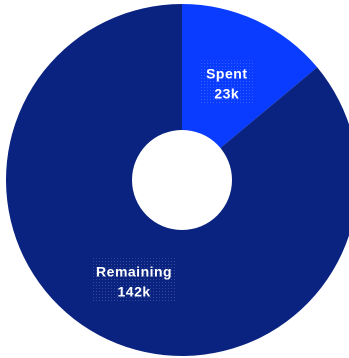 This screenshot has width=349, height=358. I want to click on slice-name-label: Remaining, so click(134, 271).